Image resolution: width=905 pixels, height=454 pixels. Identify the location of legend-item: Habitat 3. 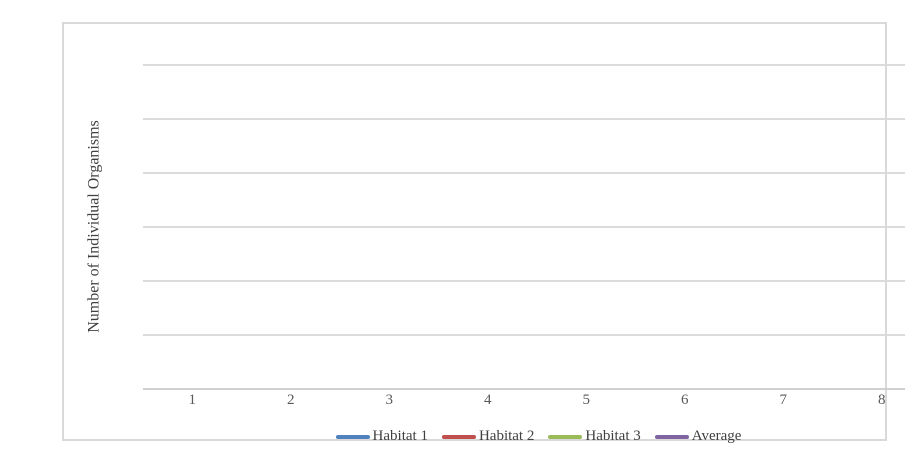
(594, 436).